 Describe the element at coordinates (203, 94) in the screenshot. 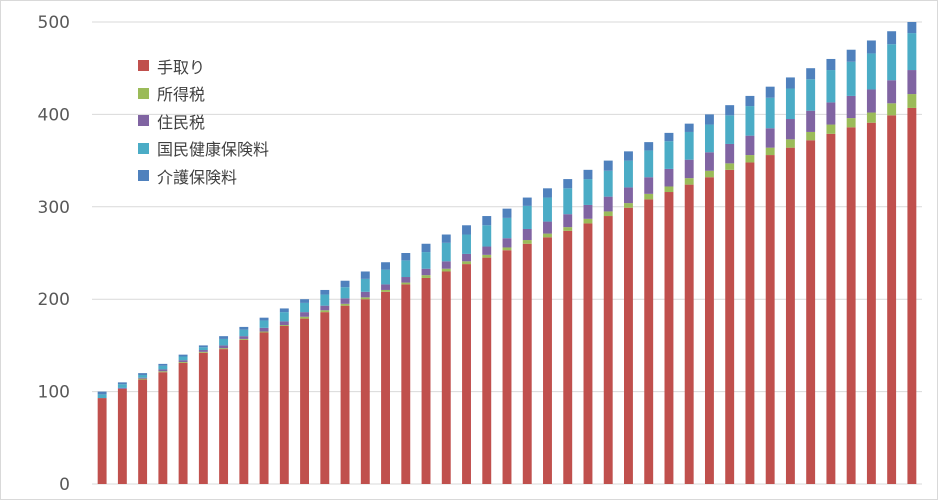

I see `legend-item-income-tax: 所得税` at that location.